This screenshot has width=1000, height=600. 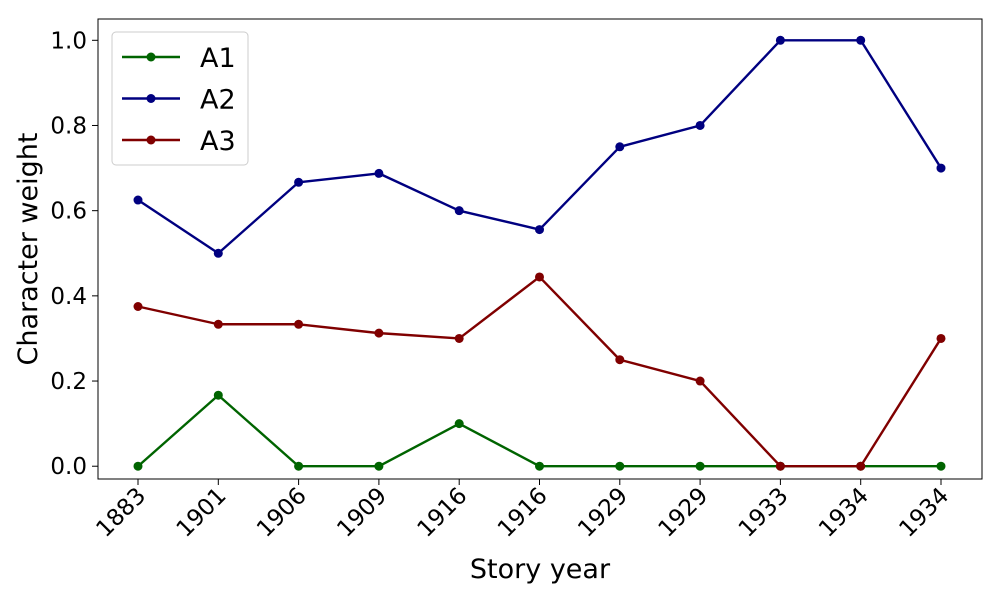 I want to click on x-tick-label: 1909, so click(x=362, y=513).